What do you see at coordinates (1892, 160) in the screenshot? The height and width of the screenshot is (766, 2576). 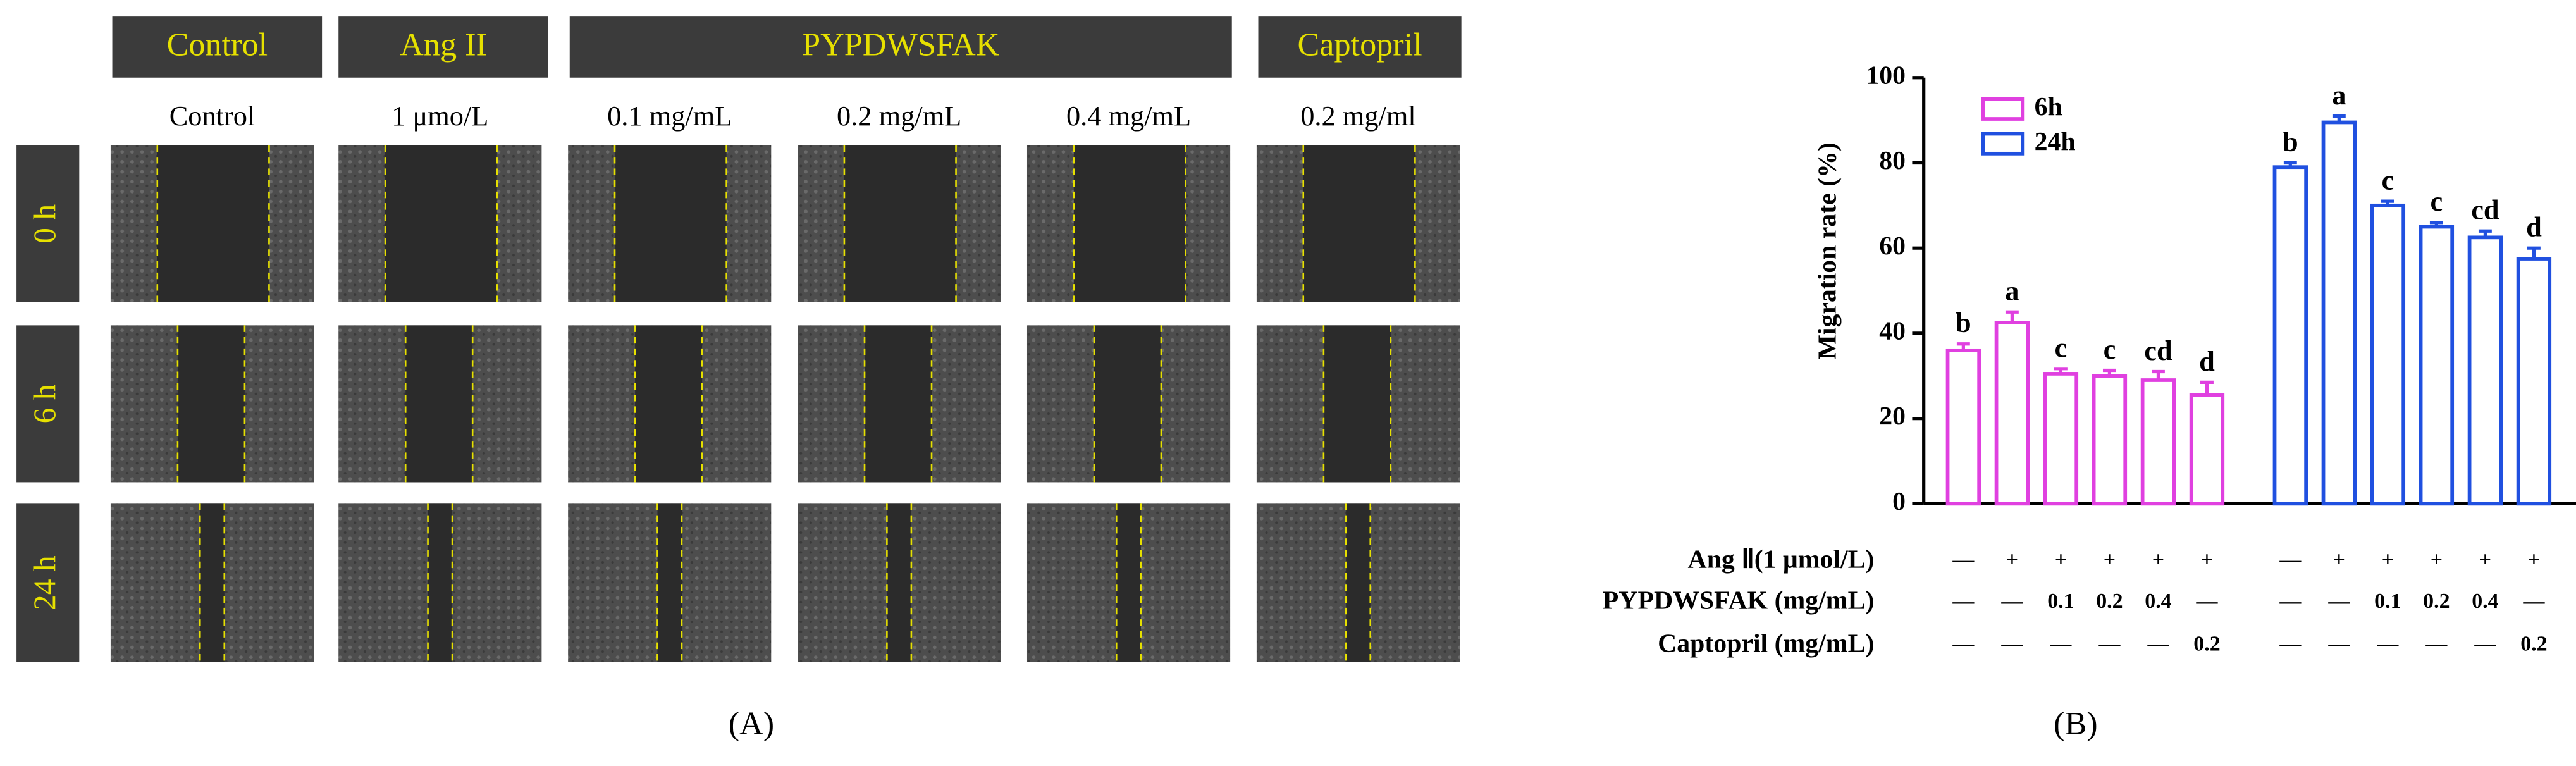 I see `y-tick-label: 80` at bounding box center [1892, 160].